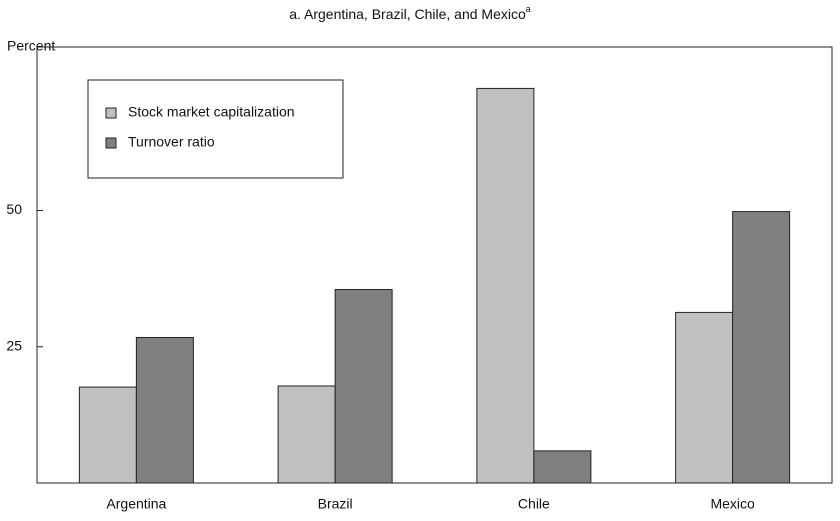  I want to click on y-tick-label: 25, so click(14, 345).